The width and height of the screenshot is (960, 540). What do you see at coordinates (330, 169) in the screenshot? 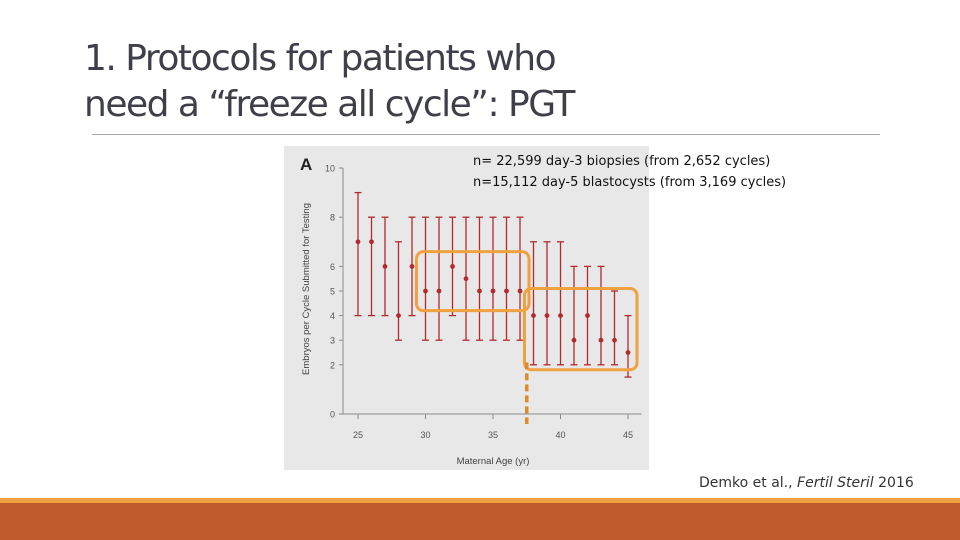
I see `y-tick-label: 10` at bounding box center [330, 169].